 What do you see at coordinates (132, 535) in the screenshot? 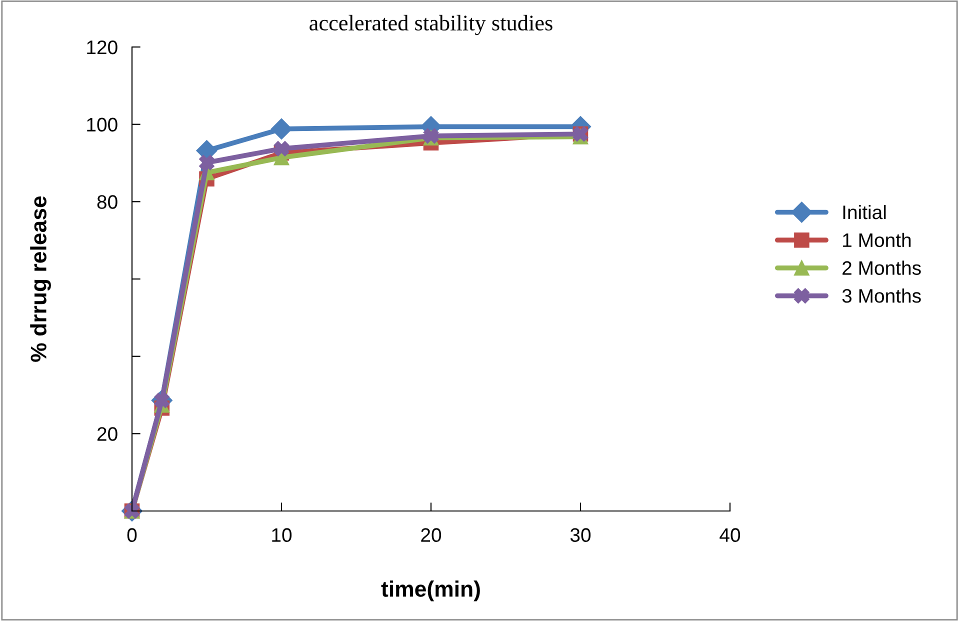
I see `x-tick-label: 0` at bounding box center [132, 535].